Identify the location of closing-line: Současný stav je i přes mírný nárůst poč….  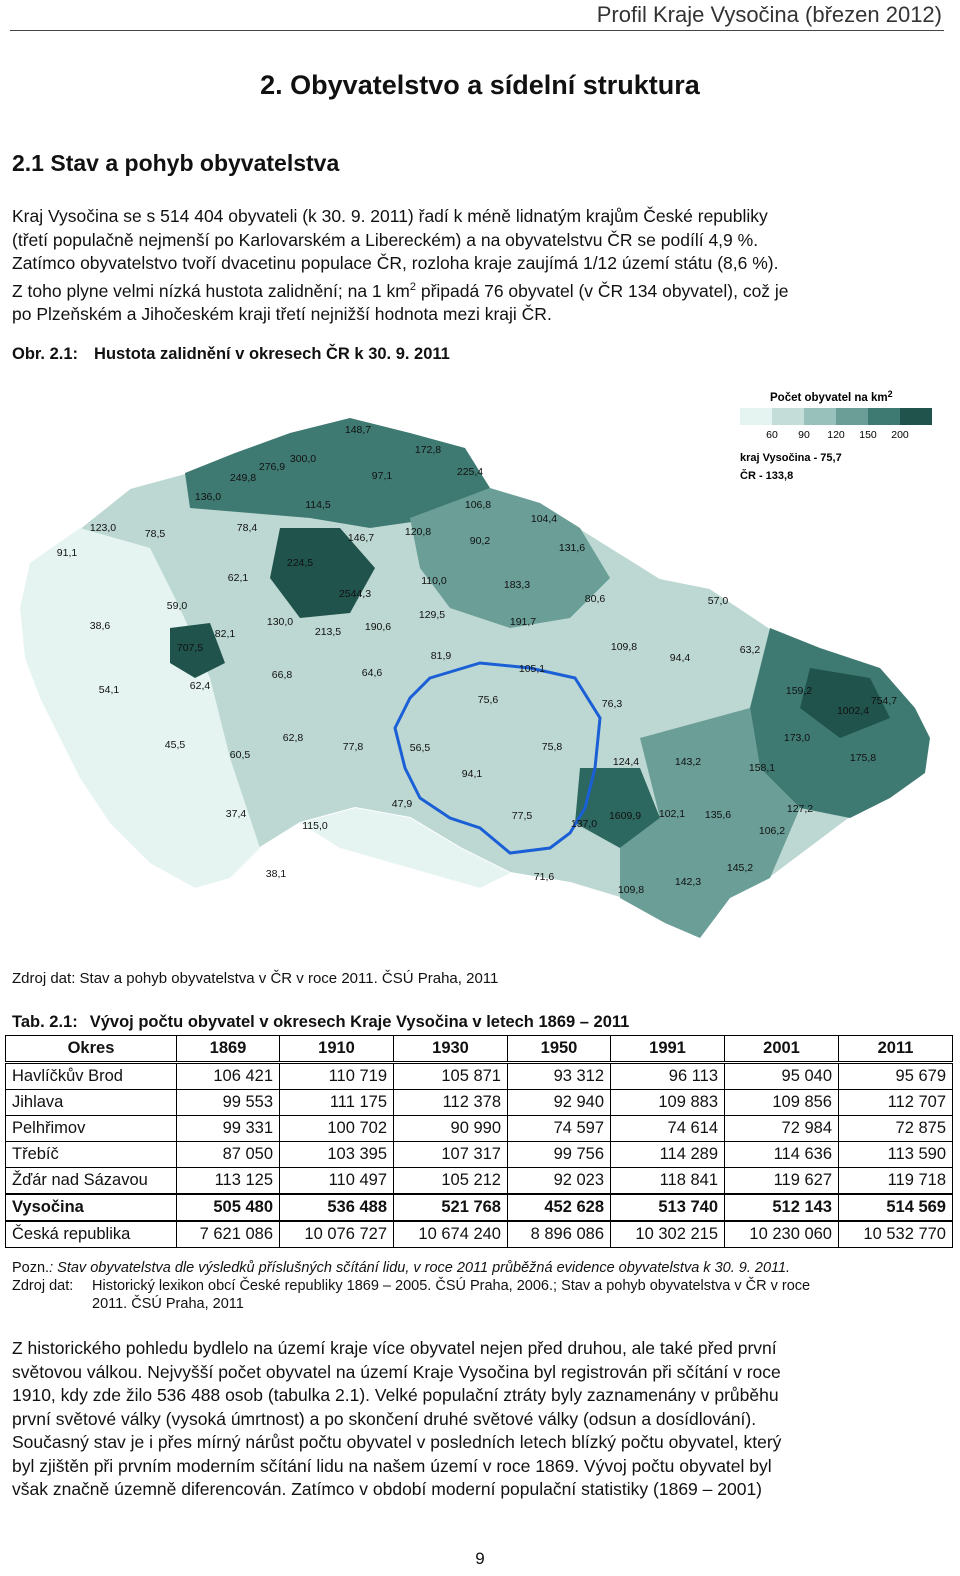
(397, 1442).